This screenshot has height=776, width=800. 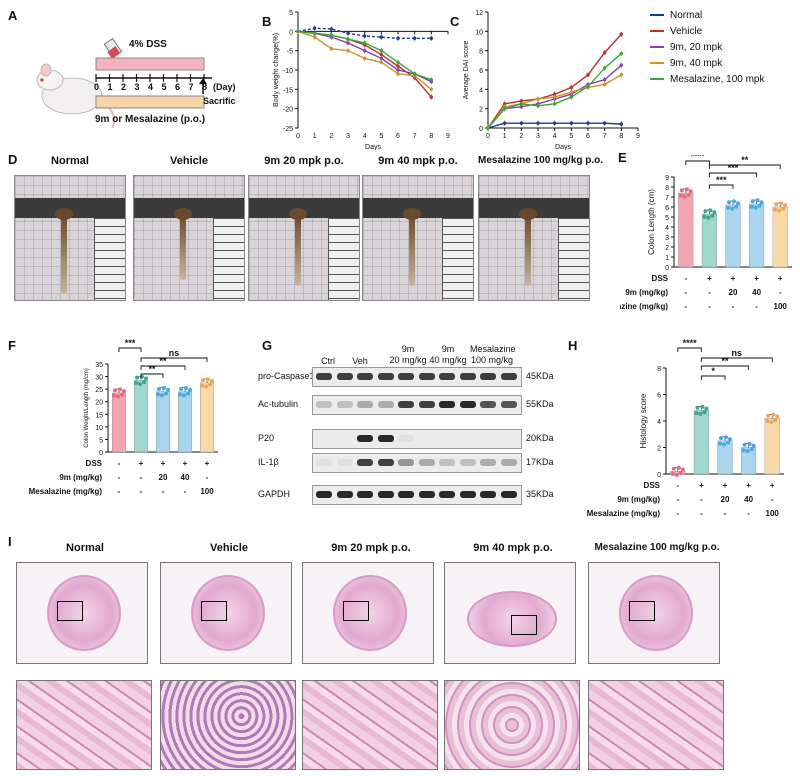 I want to click on zoom-region-box, so click(x=524, y=625).